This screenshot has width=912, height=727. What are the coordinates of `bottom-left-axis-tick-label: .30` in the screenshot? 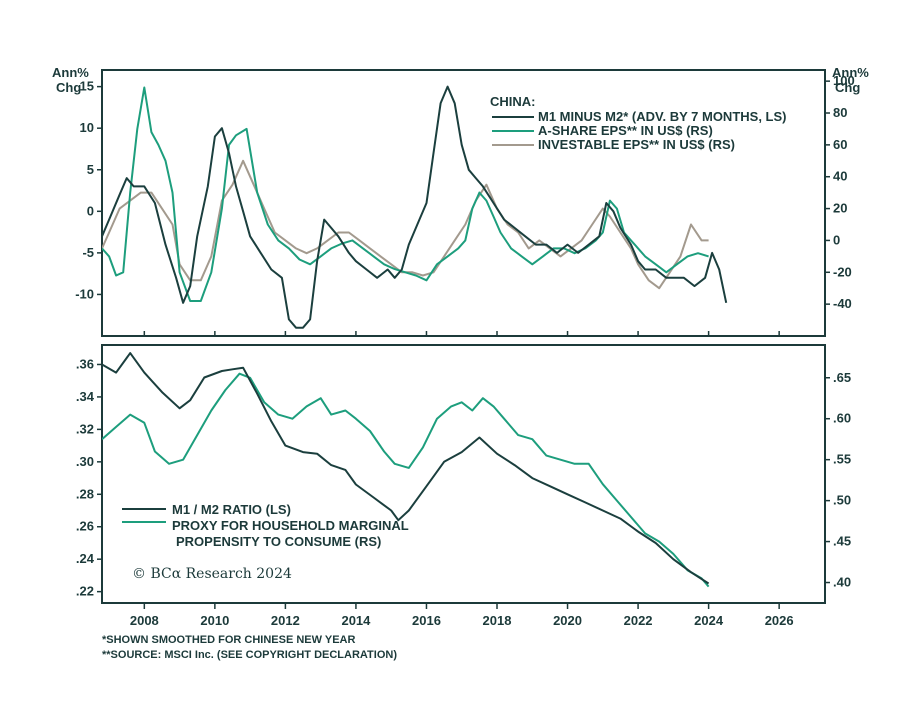 It's located at (85, 461).